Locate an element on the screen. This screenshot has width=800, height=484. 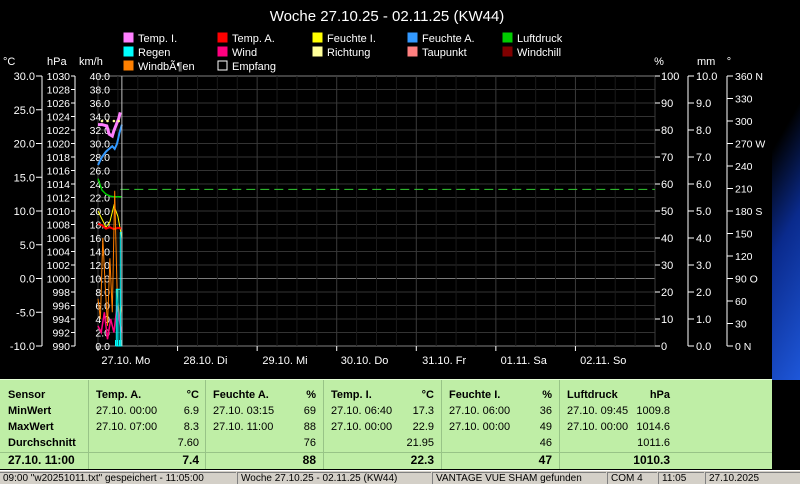
pressure-tick: 1002 is located at coordinates (59, 266).